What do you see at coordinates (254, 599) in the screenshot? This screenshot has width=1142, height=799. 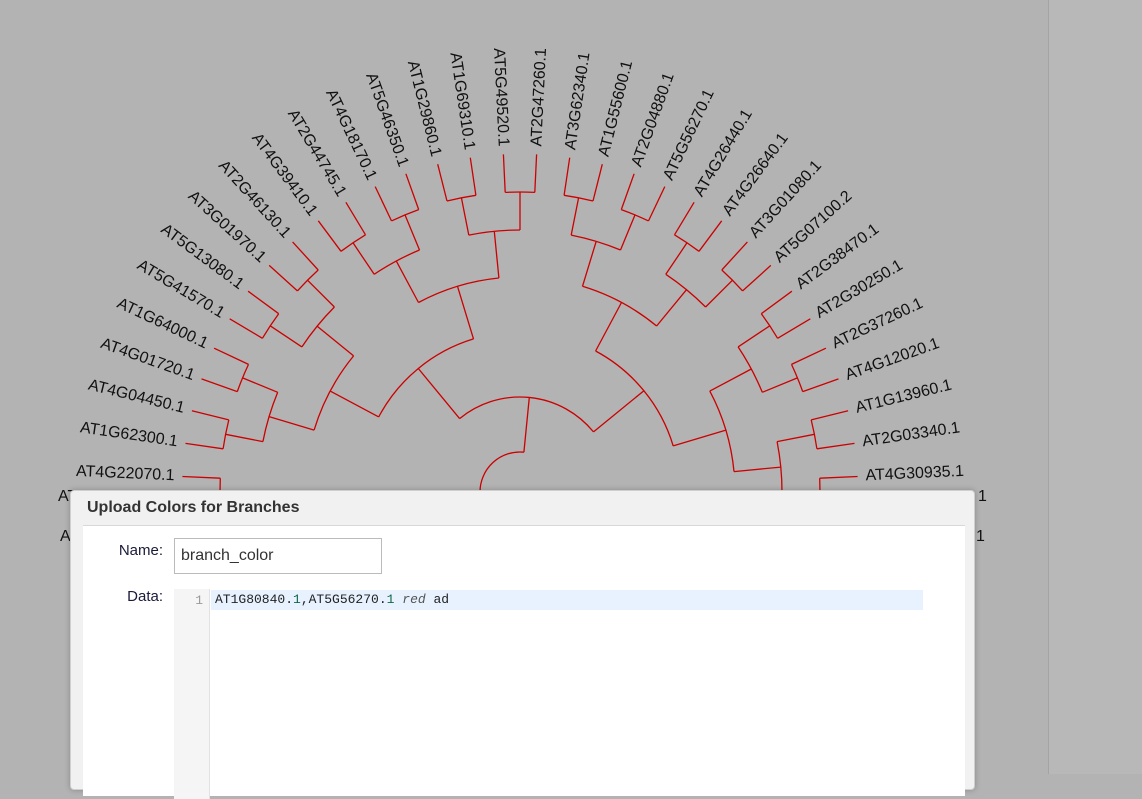 I see `code-token: AT1G80840.` at bounding box center [254, 599].